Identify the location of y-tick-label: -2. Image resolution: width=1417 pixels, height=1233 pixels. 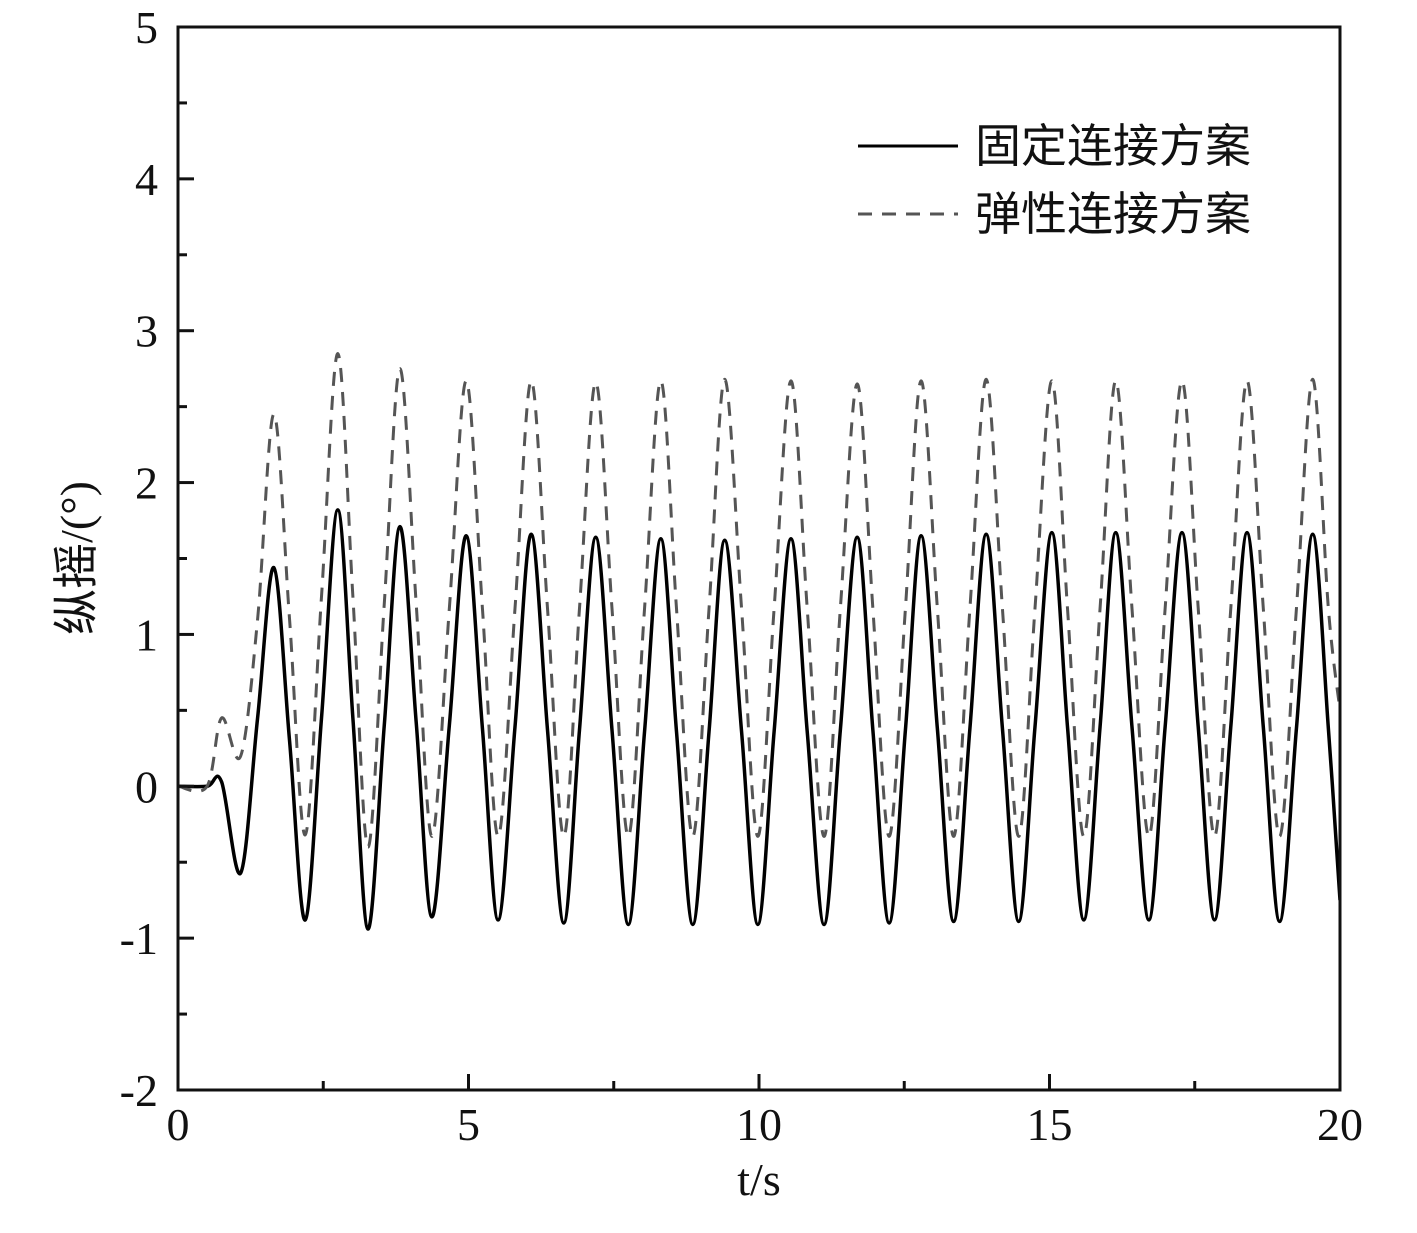
(139, 1090).